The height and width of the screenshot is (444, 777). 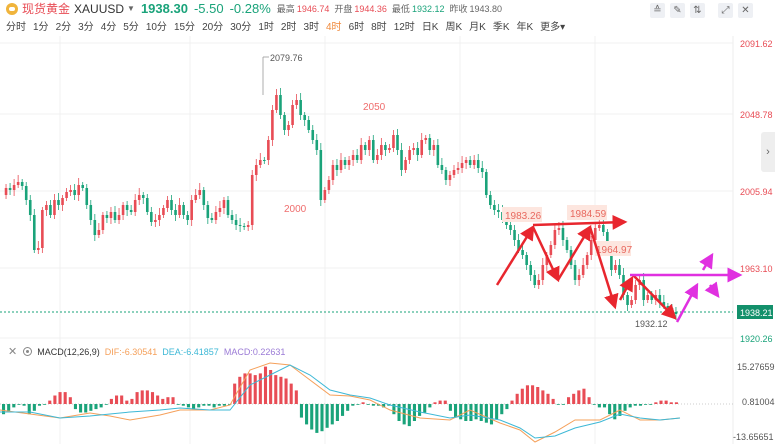 I want to click on macd-name: MACD(12,26,9), so click(x=68, y=351).